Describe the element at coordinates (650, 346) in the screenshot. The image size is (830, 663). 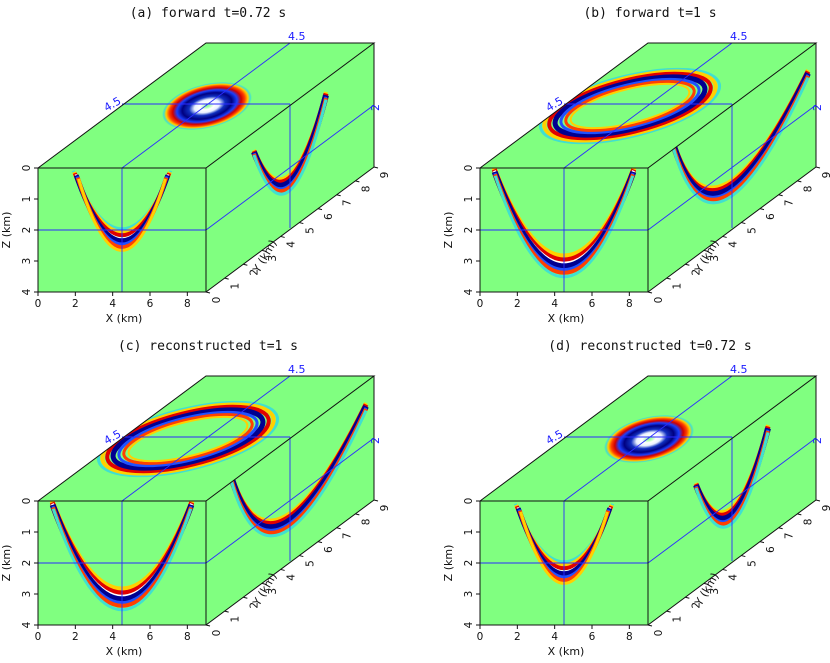
I see `panel-title: (d) reconstructed t=0.72 s` at that location.